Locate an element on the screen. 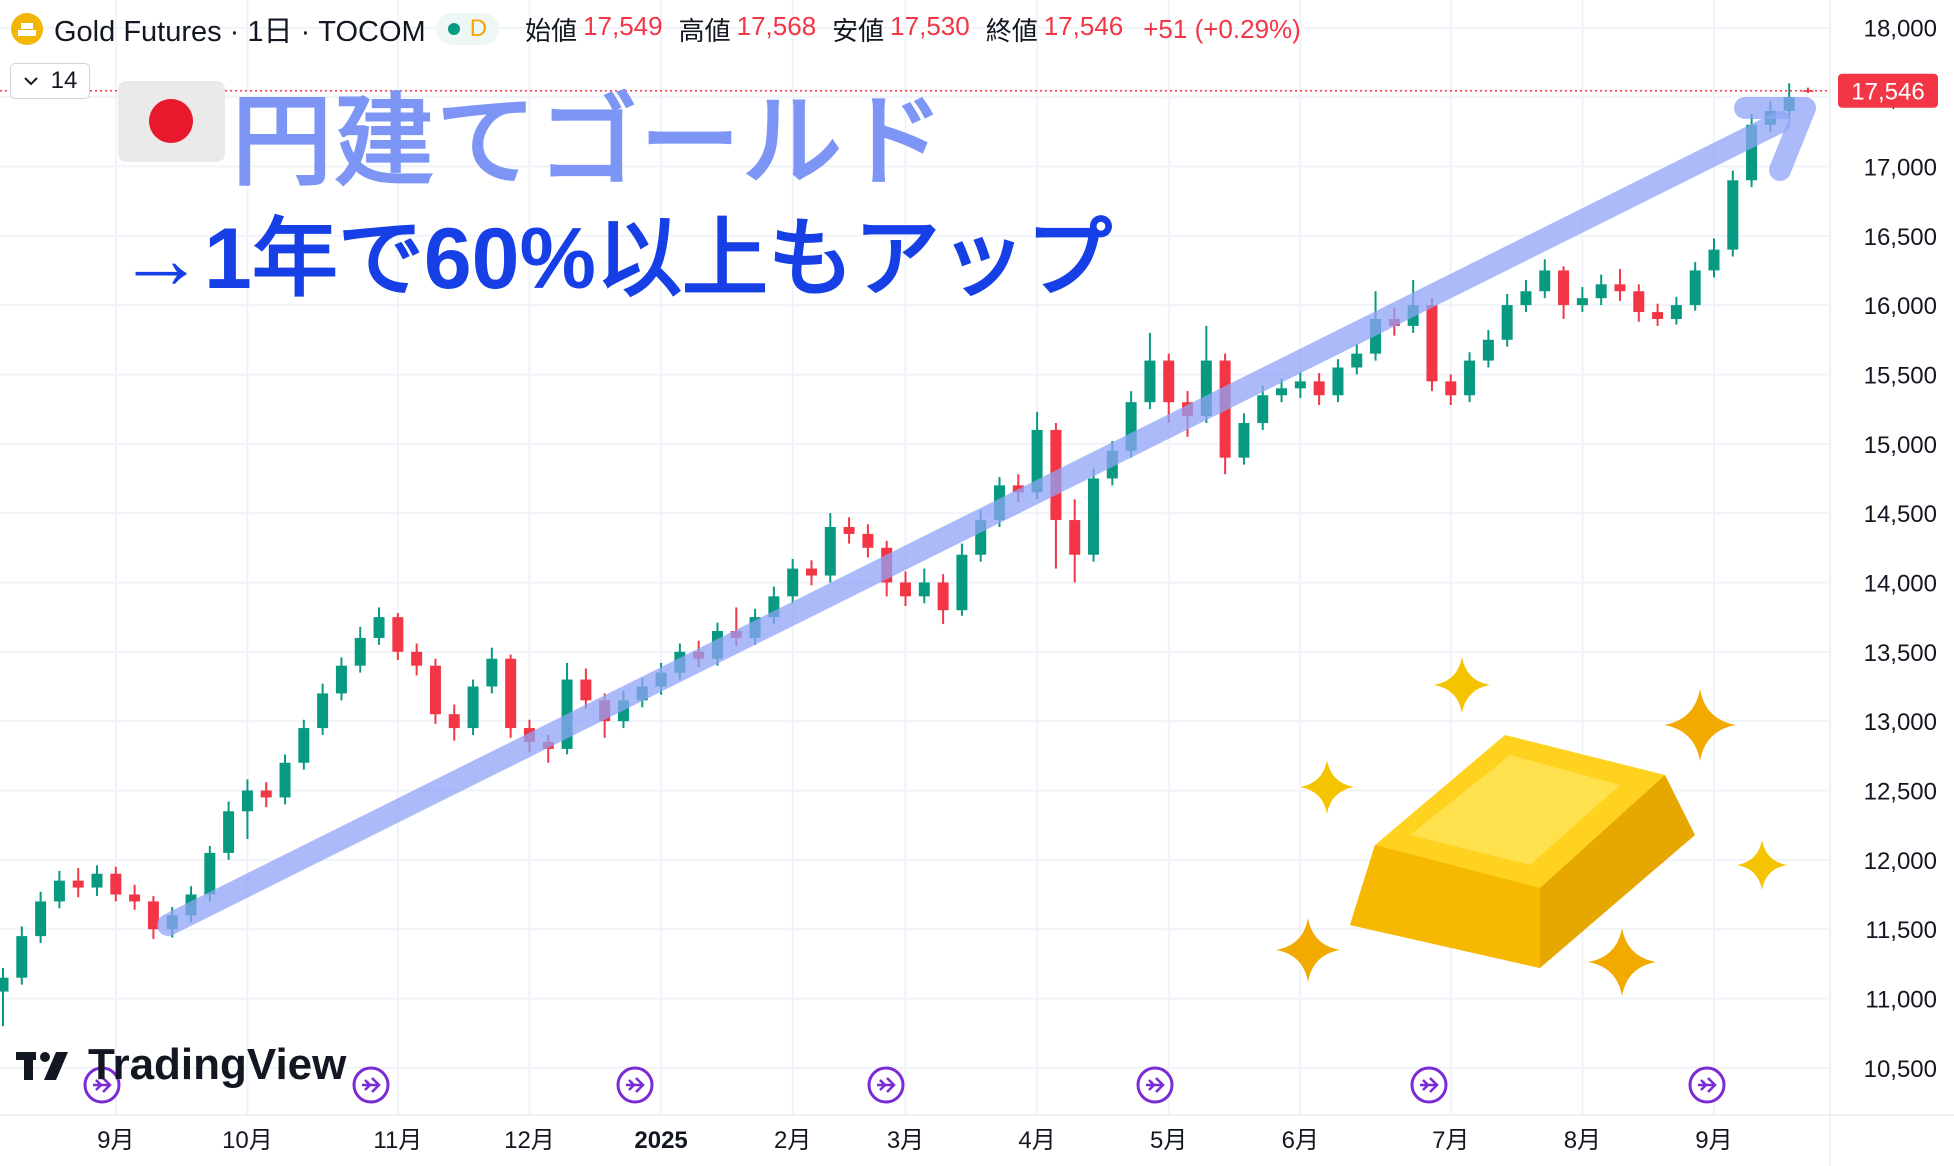  indicator-toggle: 14 is located at coordinates (50, 81).